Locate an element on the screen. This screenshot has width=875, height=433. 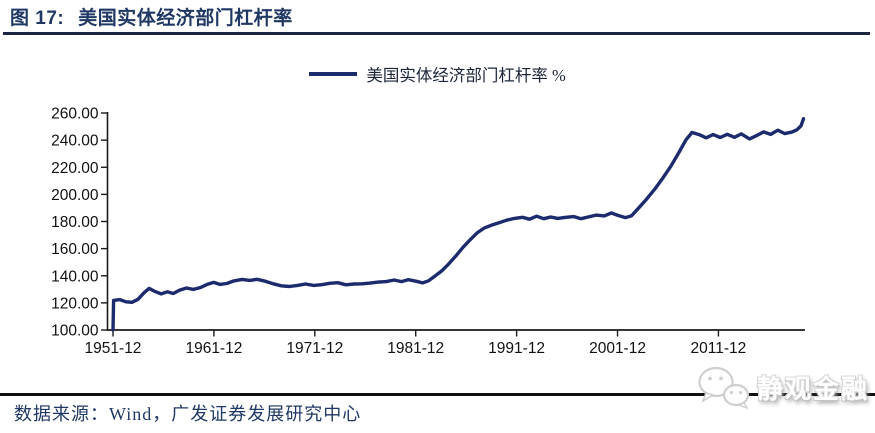
y-tick-label: 240.00 is located at coordinates (75, 141).